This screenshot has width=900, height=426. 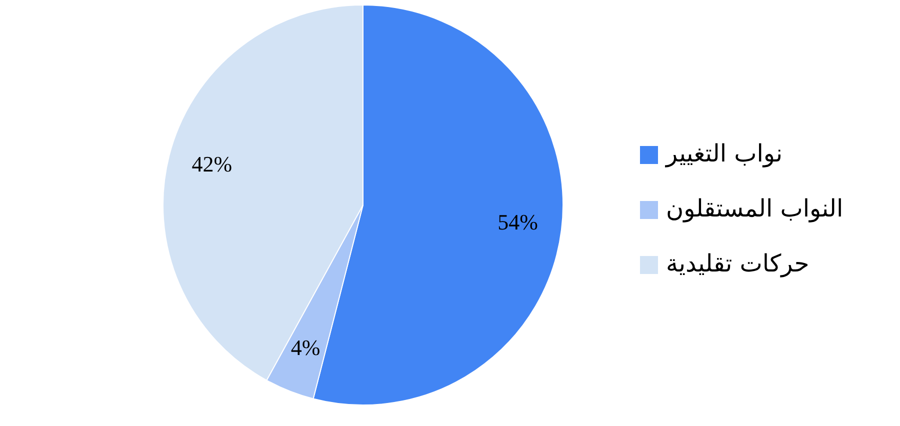 I want to click on legend-label: النواب المستقلون, so click(x=755, y=208).